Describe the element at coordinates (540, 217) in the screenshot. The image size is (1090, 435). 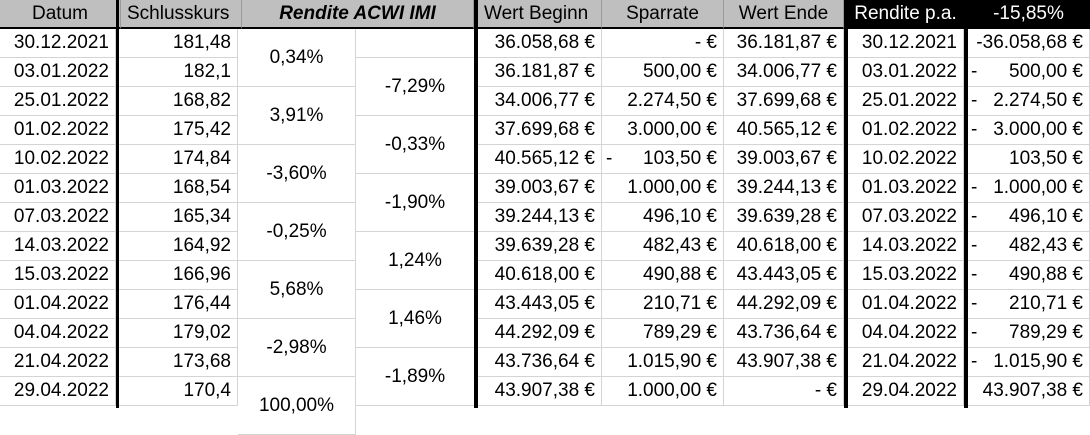
I see `cell-wert-beginn: 39.244,13 €` at that location.